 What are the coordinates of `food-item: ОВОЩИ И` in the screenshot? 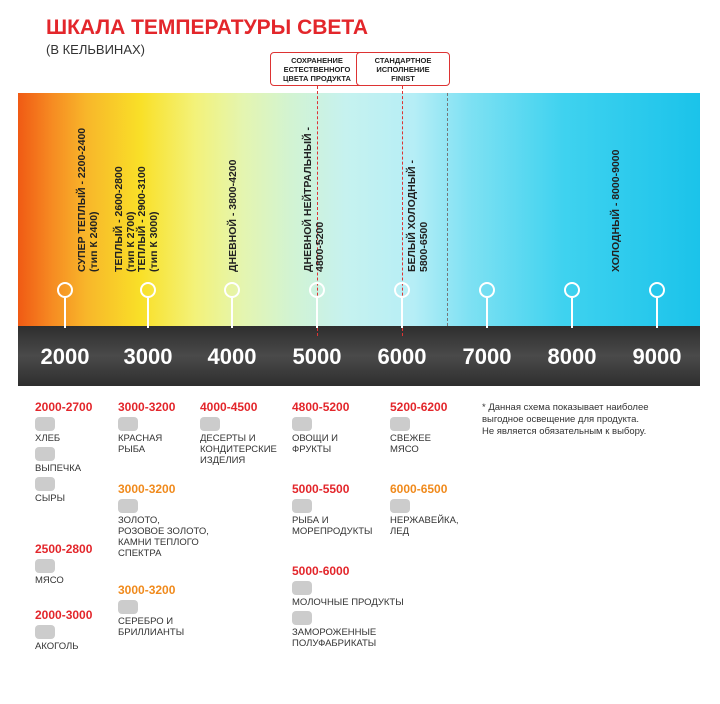 It's located at (315, 438).